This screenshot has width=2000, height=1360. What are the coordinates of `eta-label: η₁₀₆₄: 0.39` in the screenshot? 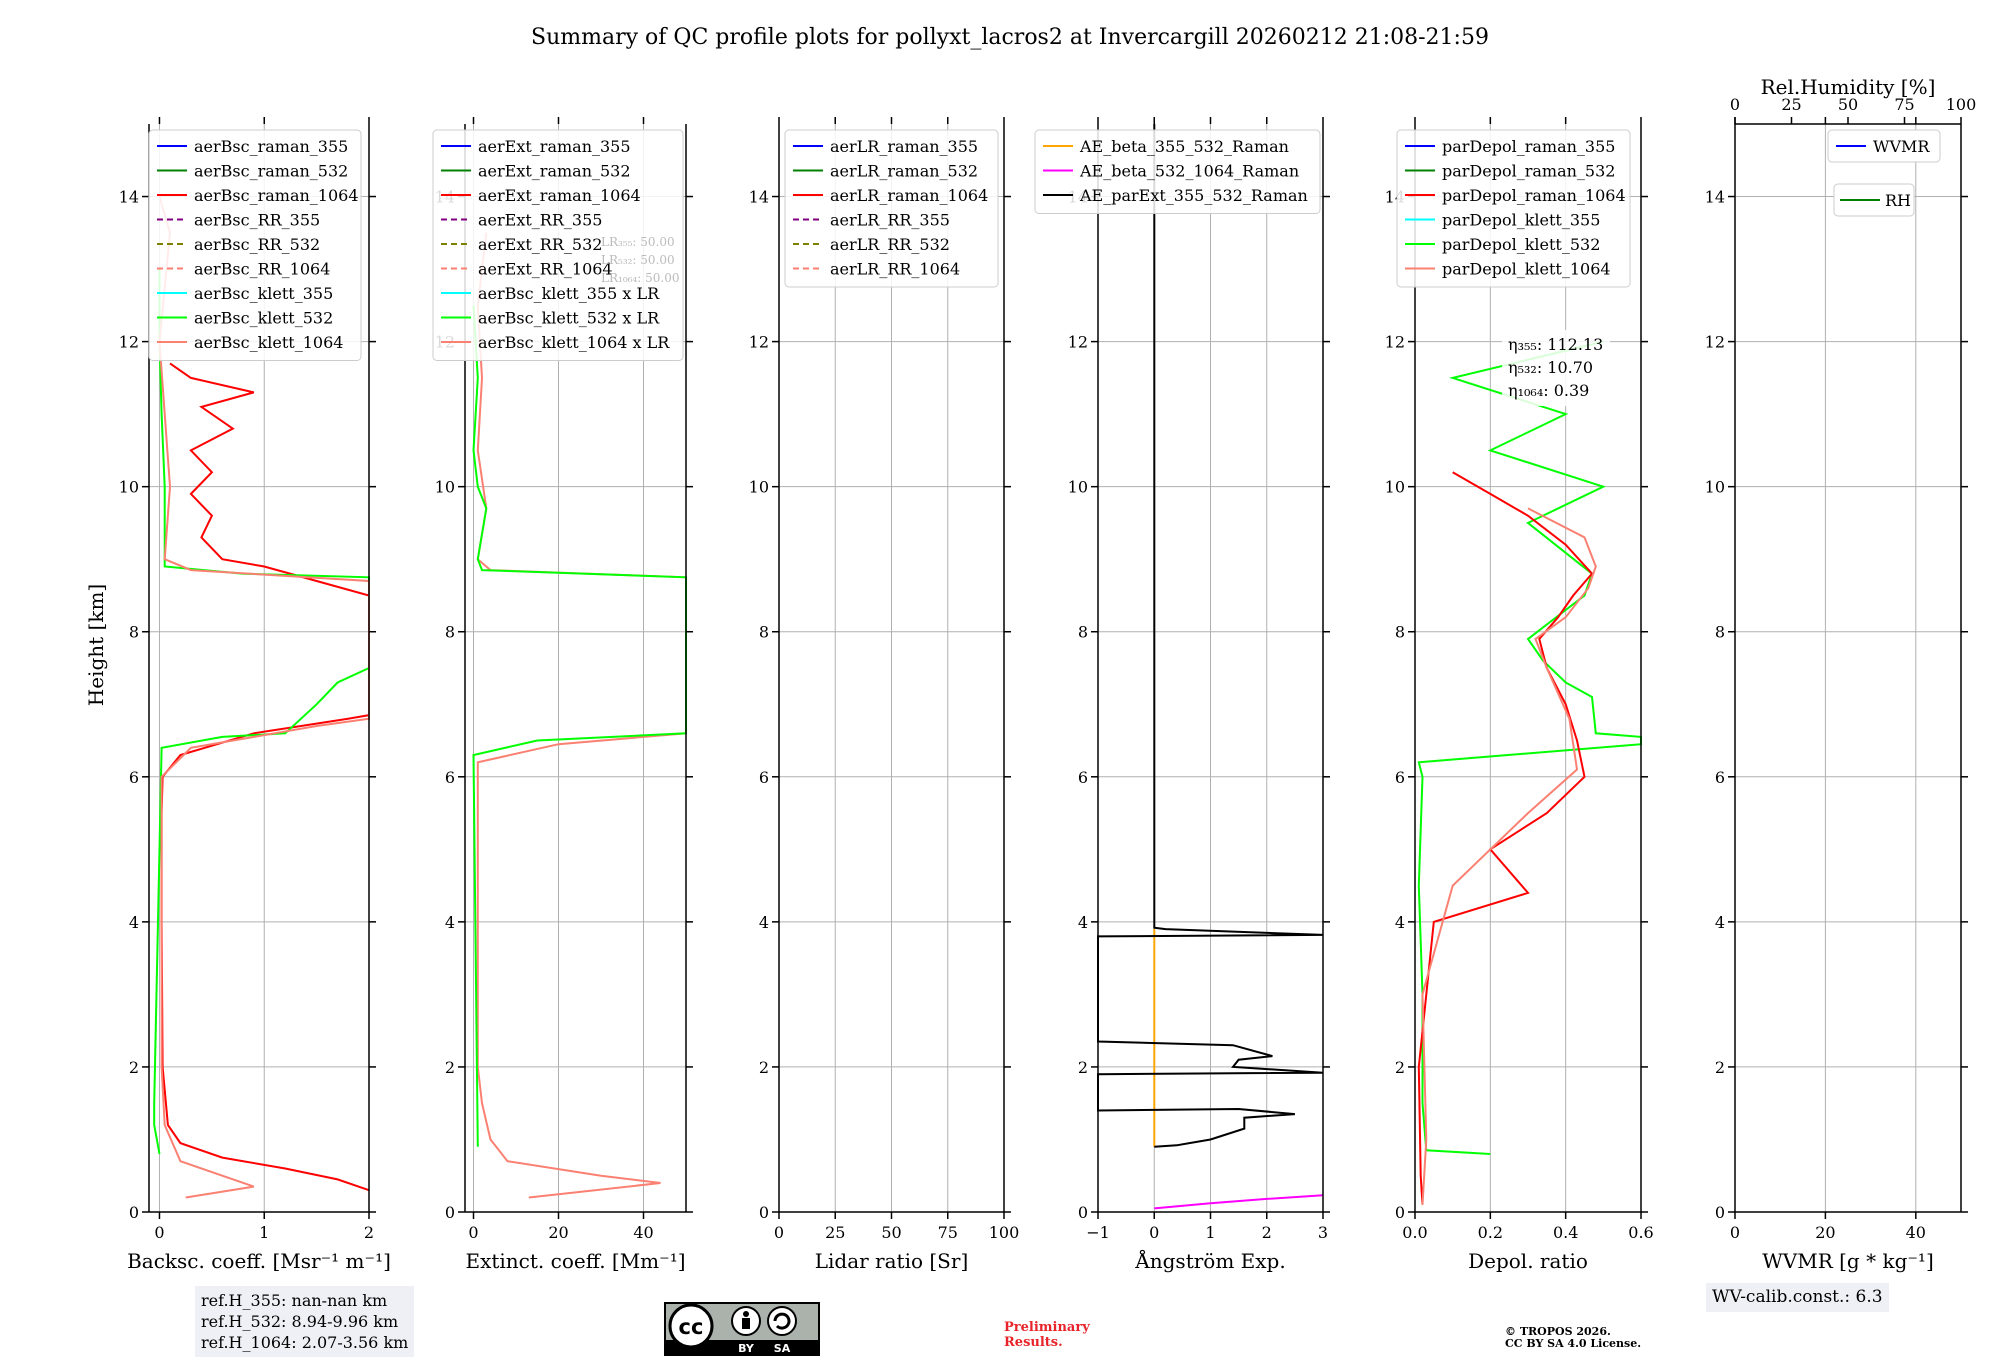 It's located at (1548, 390).